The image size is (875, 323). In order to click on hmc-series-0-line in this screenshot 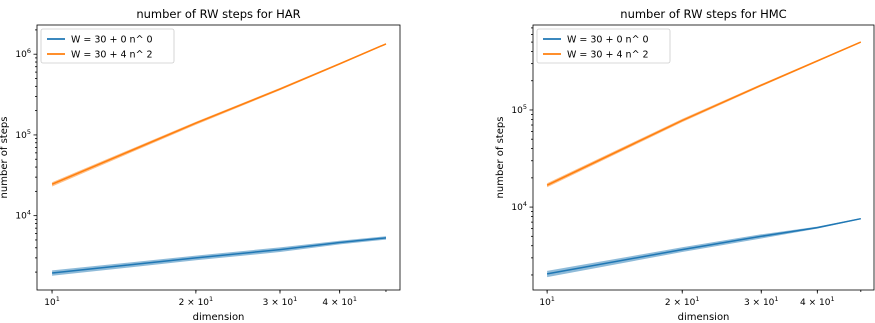, I will do `click(703, 246)`.